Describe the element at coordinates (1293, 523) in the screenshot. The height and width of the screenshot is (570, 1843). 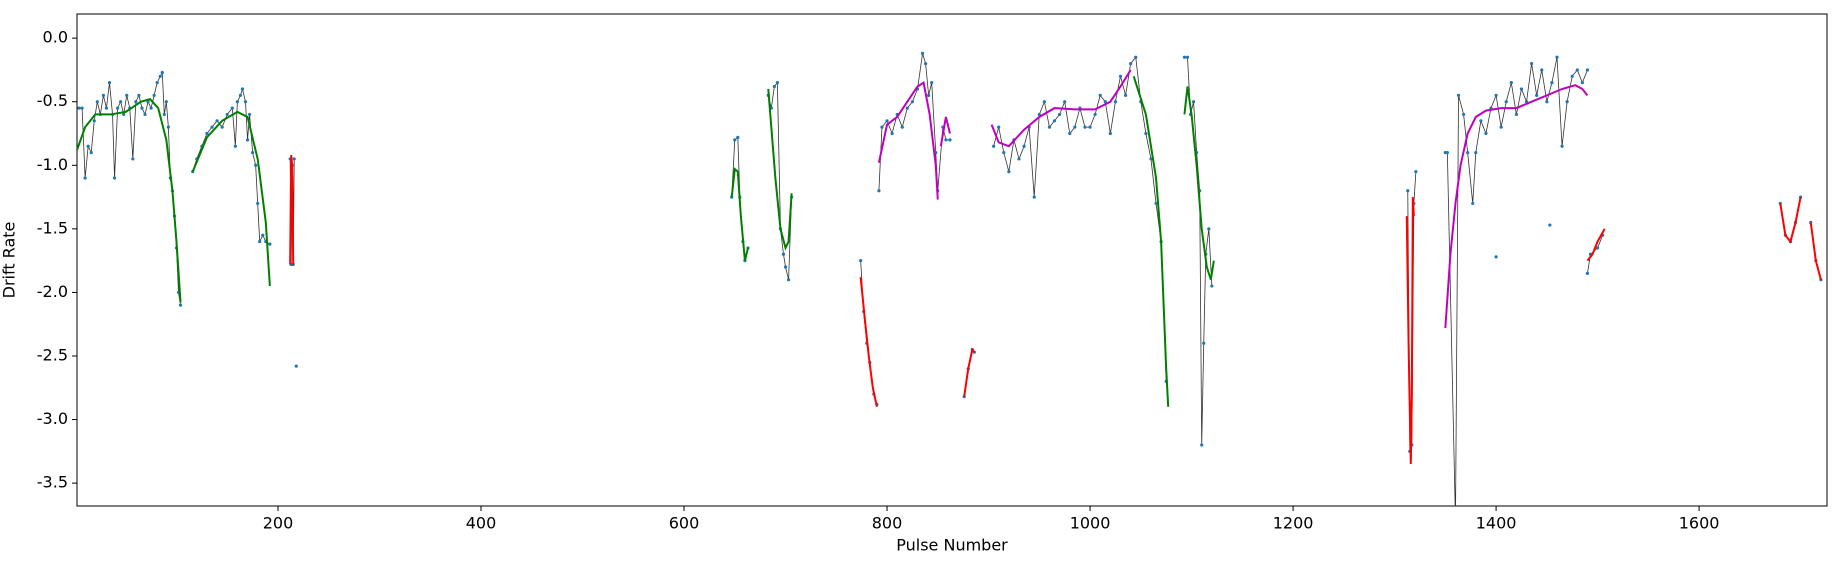
I see `x-tick-label: 1200` at that location.